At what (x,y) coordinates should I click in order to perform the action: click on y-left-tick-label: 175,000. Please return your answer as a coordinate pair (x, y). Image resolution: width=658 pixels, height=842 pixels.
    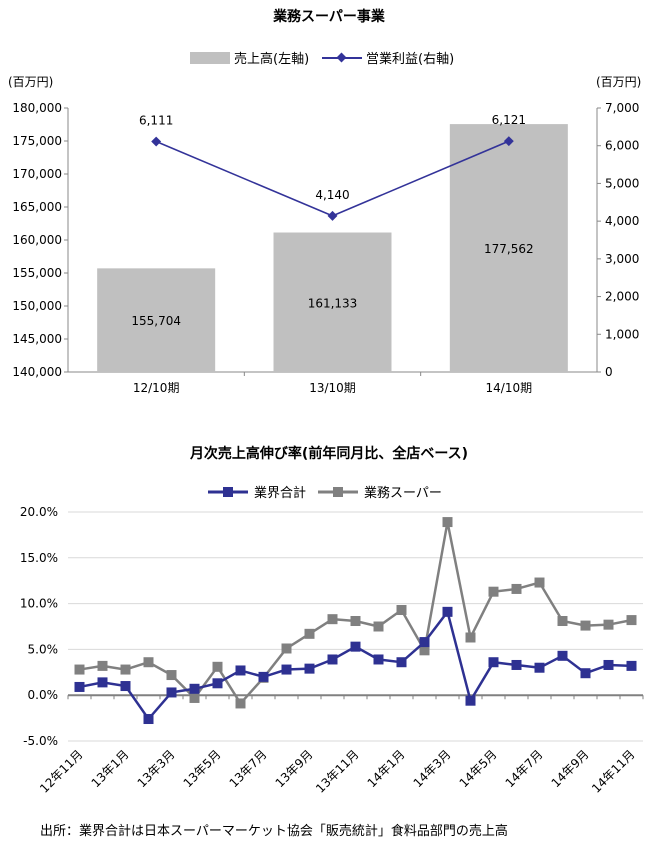
    Looking at the image, I should click on (37, 141).